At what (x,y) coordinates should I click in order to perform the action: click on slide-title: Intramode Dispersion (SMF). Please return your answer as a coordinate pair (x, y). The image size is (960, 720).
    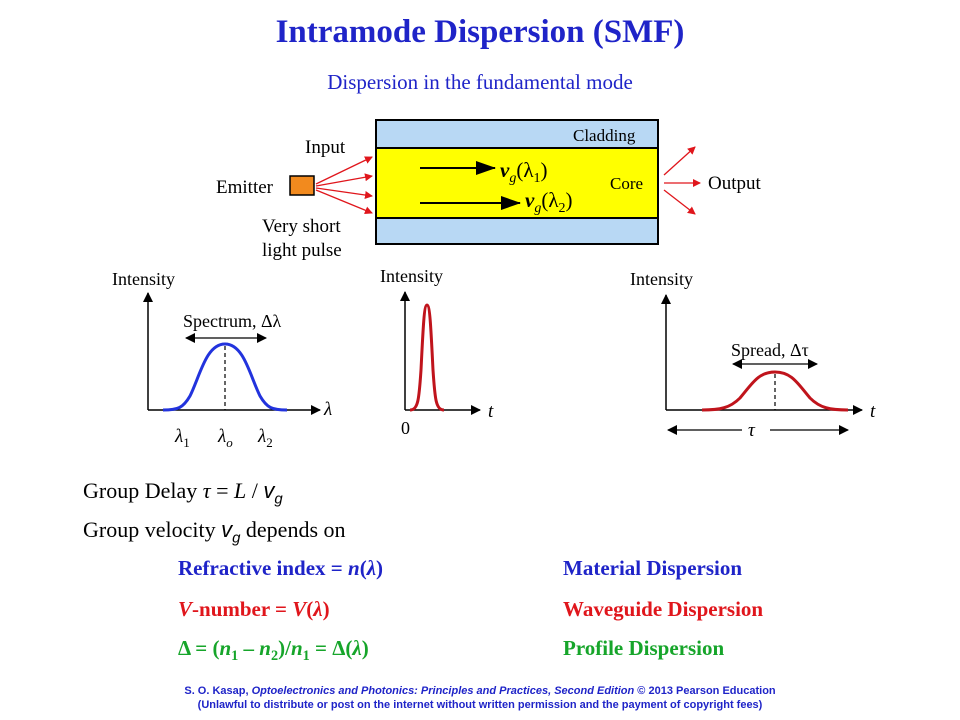
    Looking at the image, I should click on (480, 32).